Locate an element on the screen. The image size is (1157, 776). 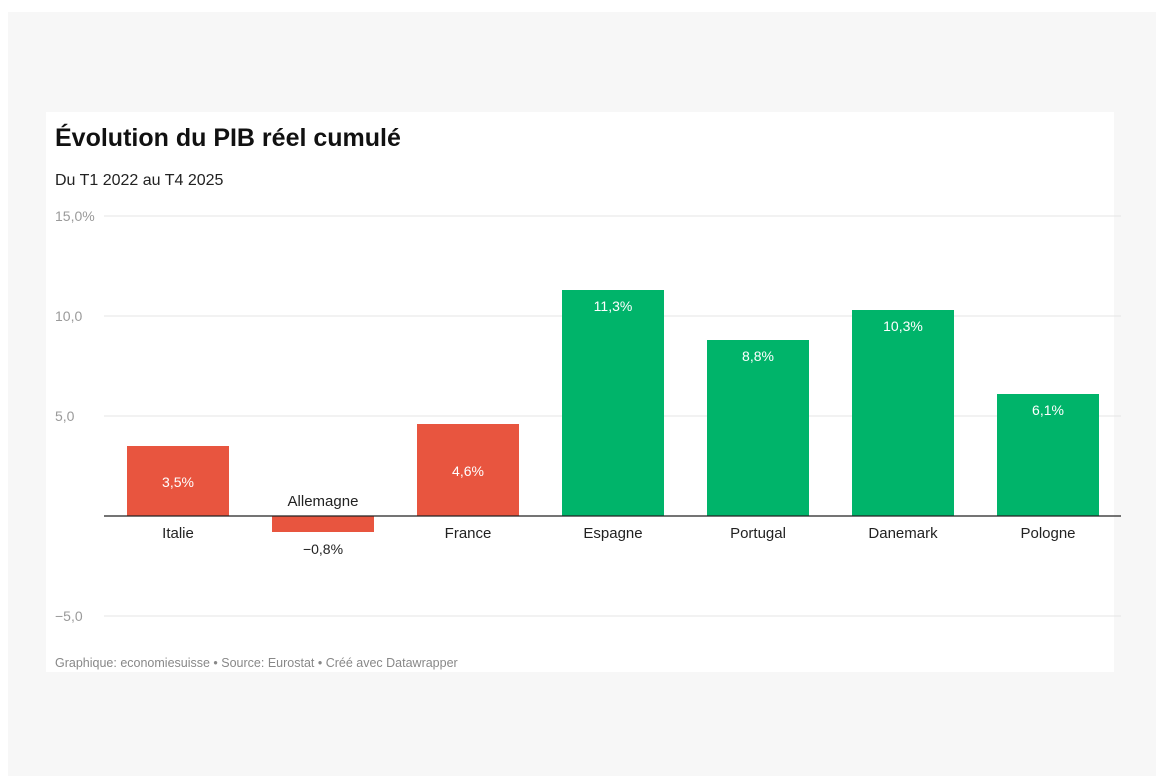
category-label: Espagne is located at coordinates (612, 533).